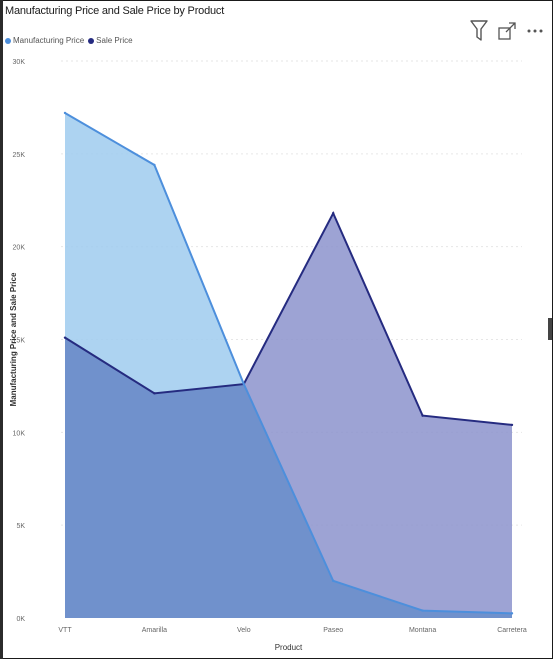 The width and height of the screenshot is (553, 659). I want to click on more-options-button, so click(535, 31).